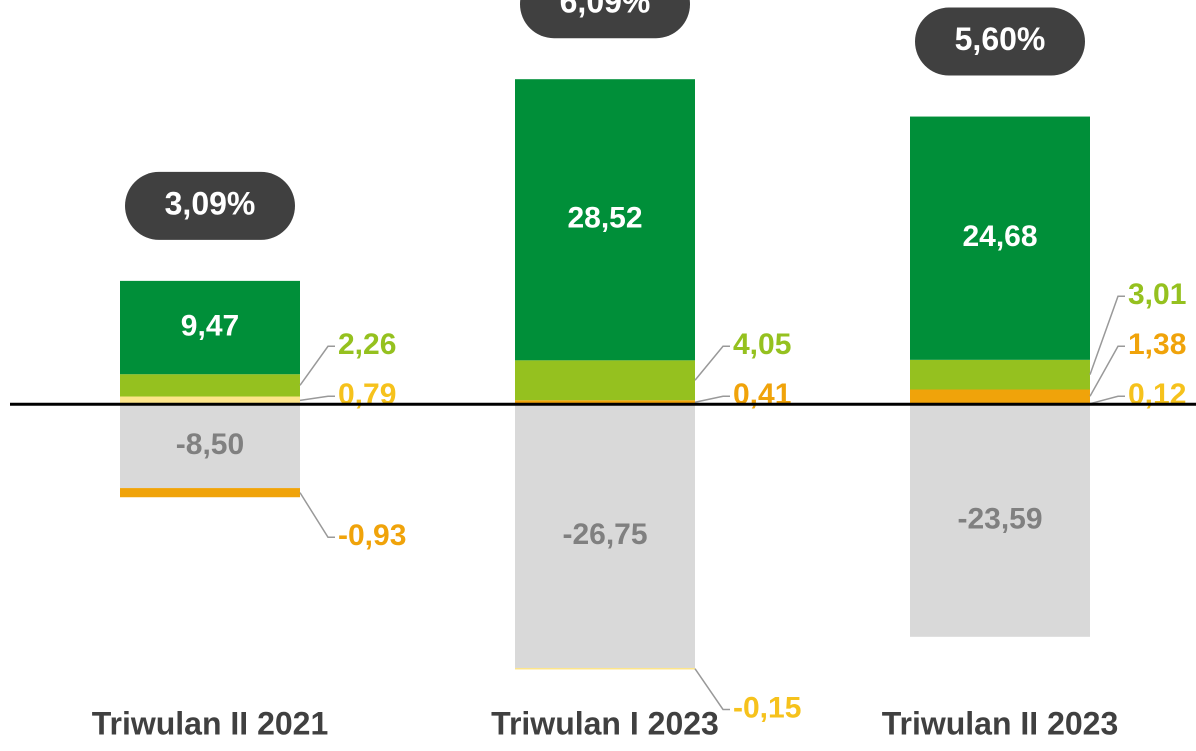 The height and width of the screenshot is (751, 1196). Describe the element at coordinates (1157, 344) in the screenshot. I see `value-label: 1,38` at that location.